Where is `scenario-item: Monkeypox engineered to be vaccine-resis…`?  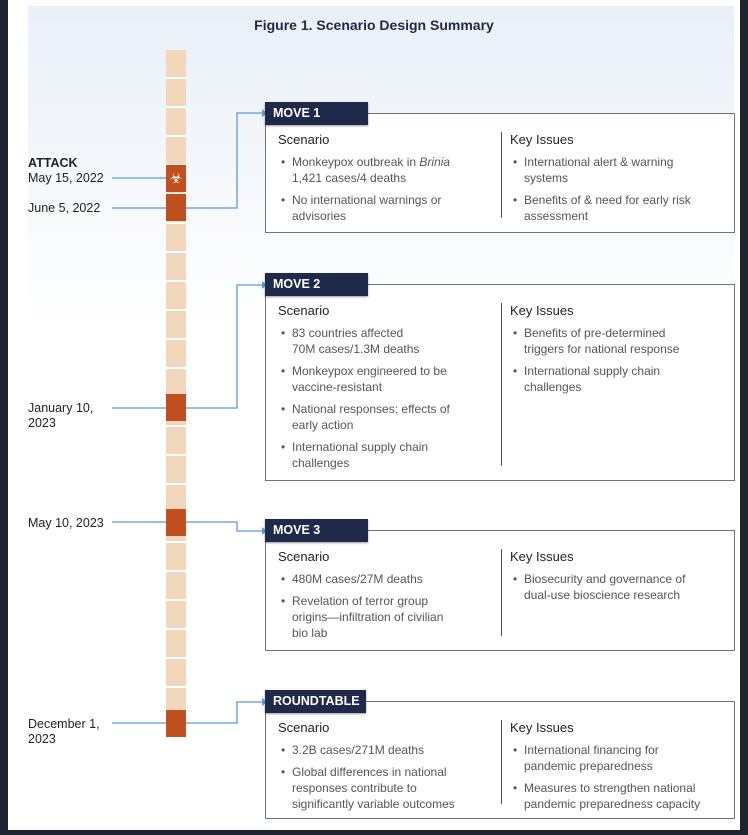
scenario-item: Monkeypox engineered to be vaccine-resis… is located at coordinates (388, 379).